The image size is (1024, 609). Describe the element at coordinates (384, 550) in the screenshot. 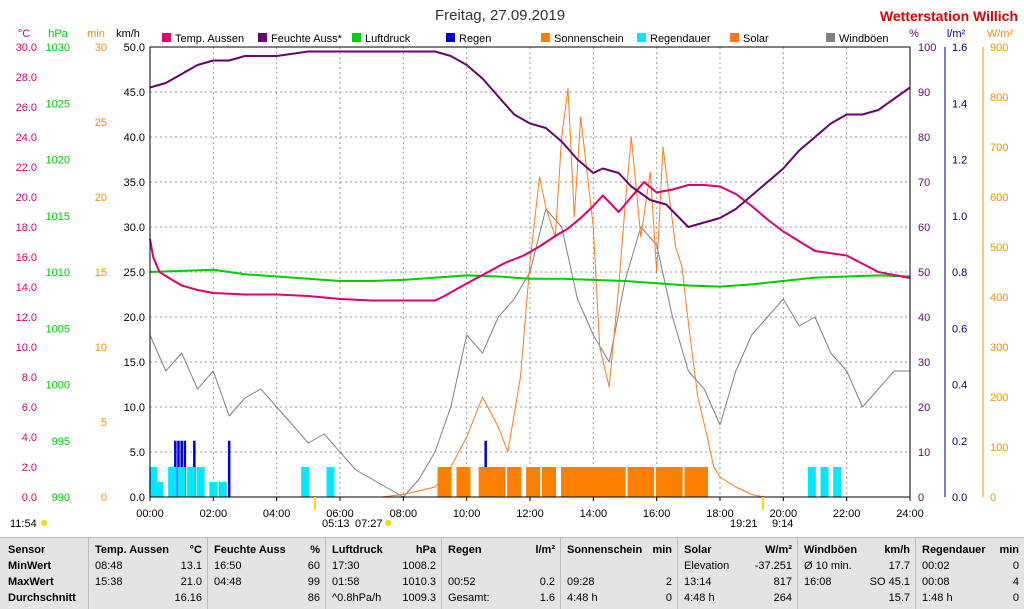

I see `stats-col-header: Luftdruck hPa` at that location.